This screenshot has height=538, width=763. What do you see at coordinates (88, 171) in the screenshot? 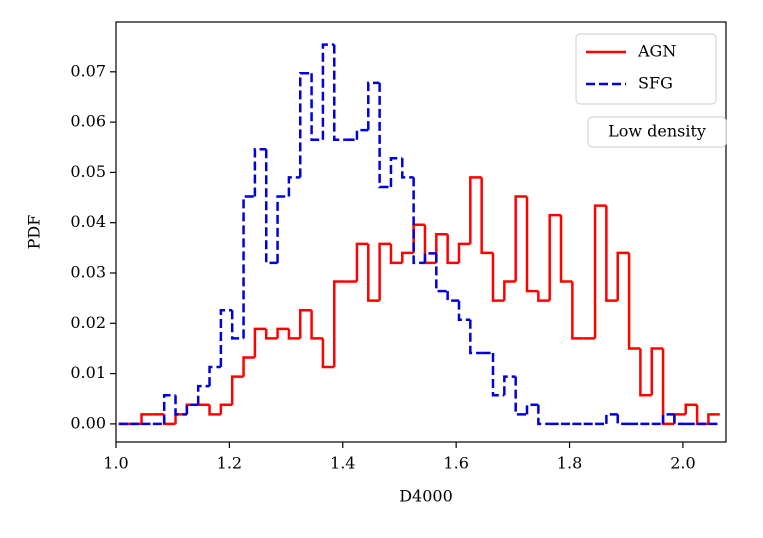
I see `y-tick-label: 0.05` at bounding box center [88, 171].